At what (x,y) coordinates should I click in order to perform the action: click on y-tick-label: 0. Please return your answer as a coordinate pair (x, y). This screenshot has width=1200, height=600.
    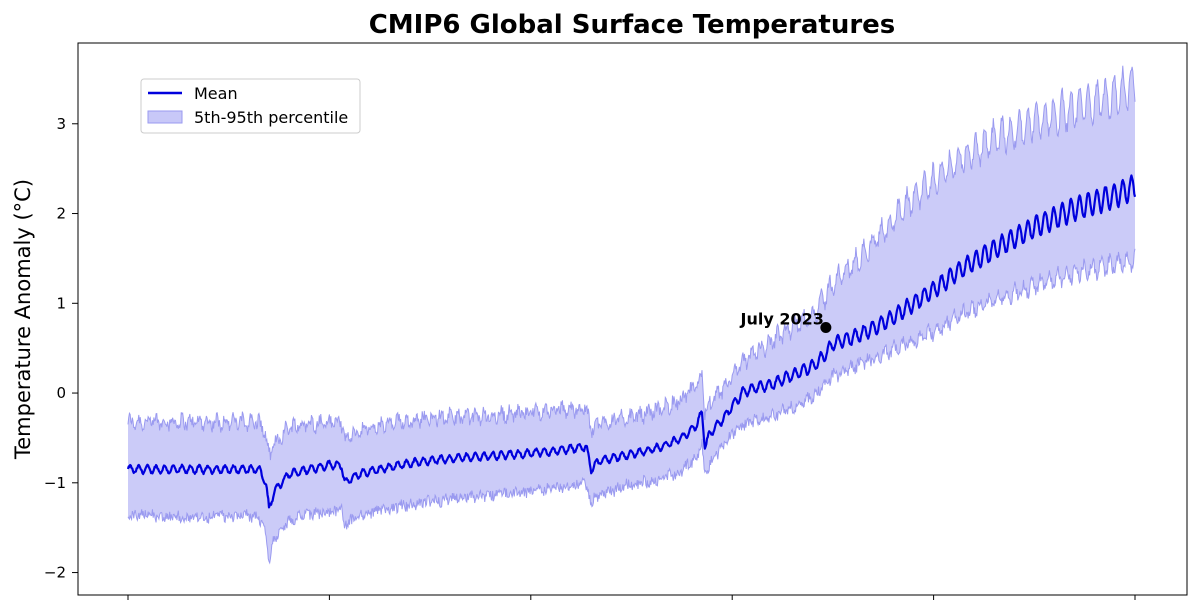
    Looking at the image, I should click on (61, 393).